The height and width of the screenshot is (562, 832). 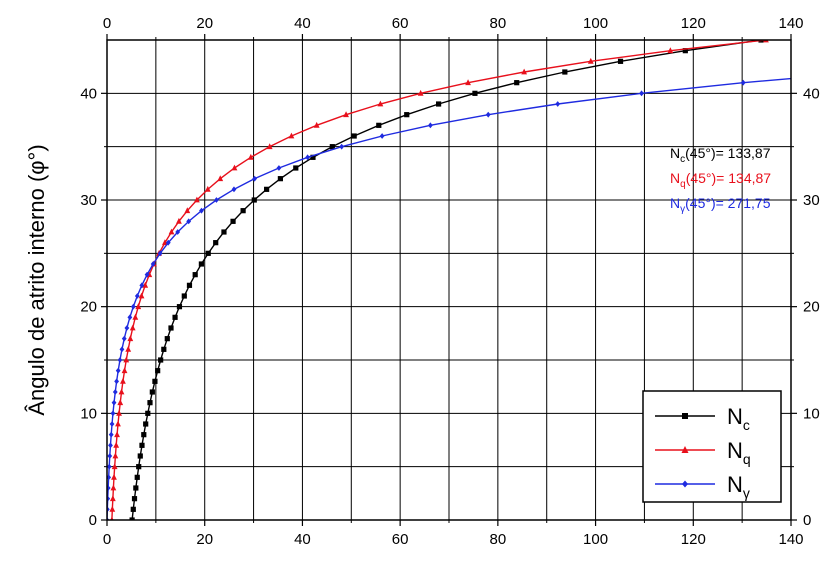 I want to click on legend-label: Nc, so click(x=738, y=418).